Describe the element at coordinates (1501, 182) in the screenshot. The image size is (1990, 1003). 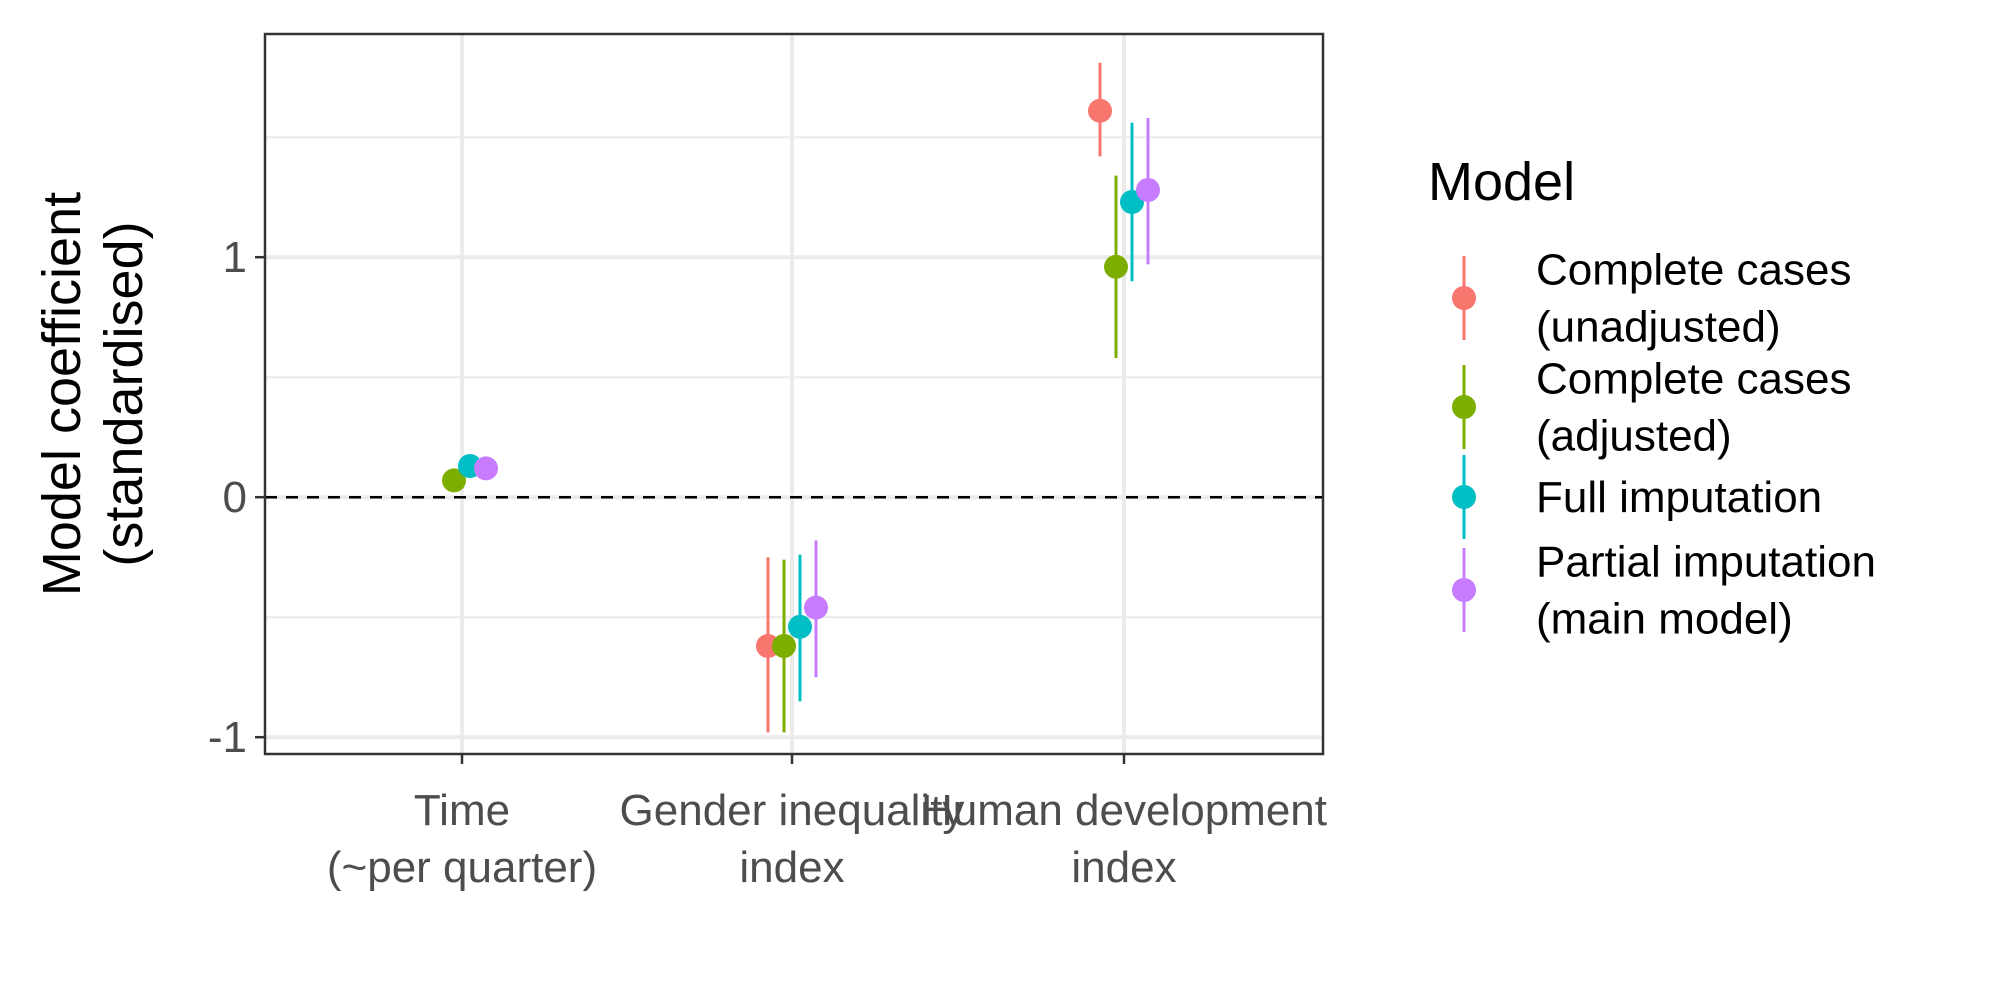
I see `legend-title: Model` at that location.